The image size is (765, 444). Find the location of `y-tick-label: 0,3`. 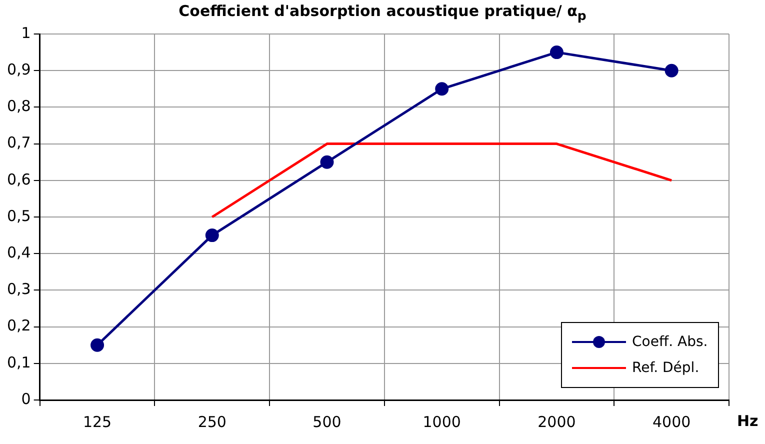

y-tick-label: 0,3 is located at coordinates (18, 289).